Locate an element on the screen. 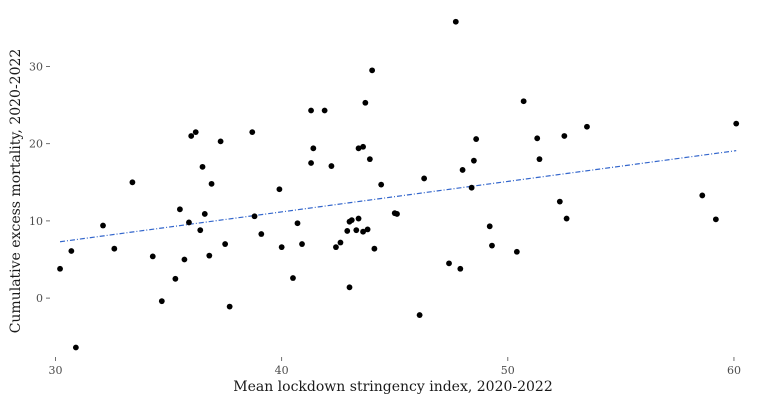 Image resolution: width=770 pixels, height=402 pixels. x-tick-label: 40 is located at coordinates (282, 370).